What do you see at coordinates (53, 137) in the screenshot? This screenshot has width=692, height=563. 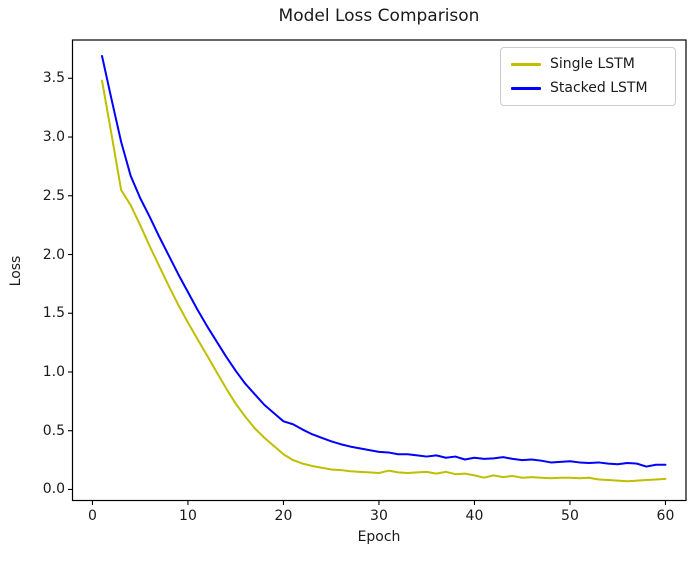 I see `y-tick-label-3.0: 3.0` at bounding box center [53, 137].